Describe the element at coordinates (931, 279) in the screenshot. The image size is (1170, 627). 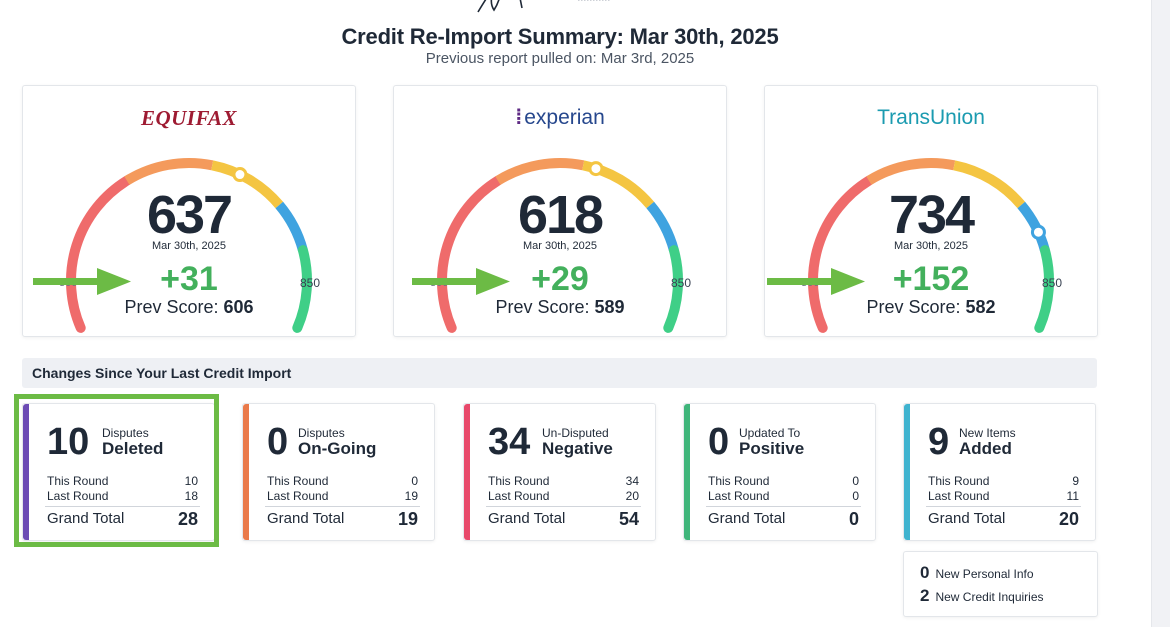
I see `score-change: +152` at that location.